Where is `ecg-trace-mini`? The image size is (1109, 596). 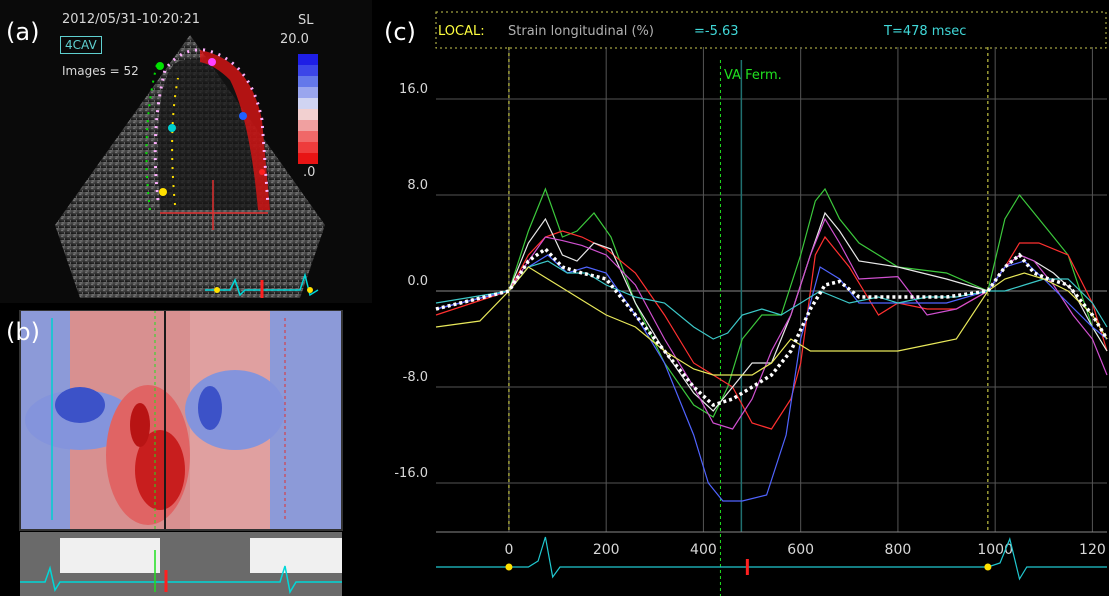
ecg-trace-mini is located at coordinates (262, 285).